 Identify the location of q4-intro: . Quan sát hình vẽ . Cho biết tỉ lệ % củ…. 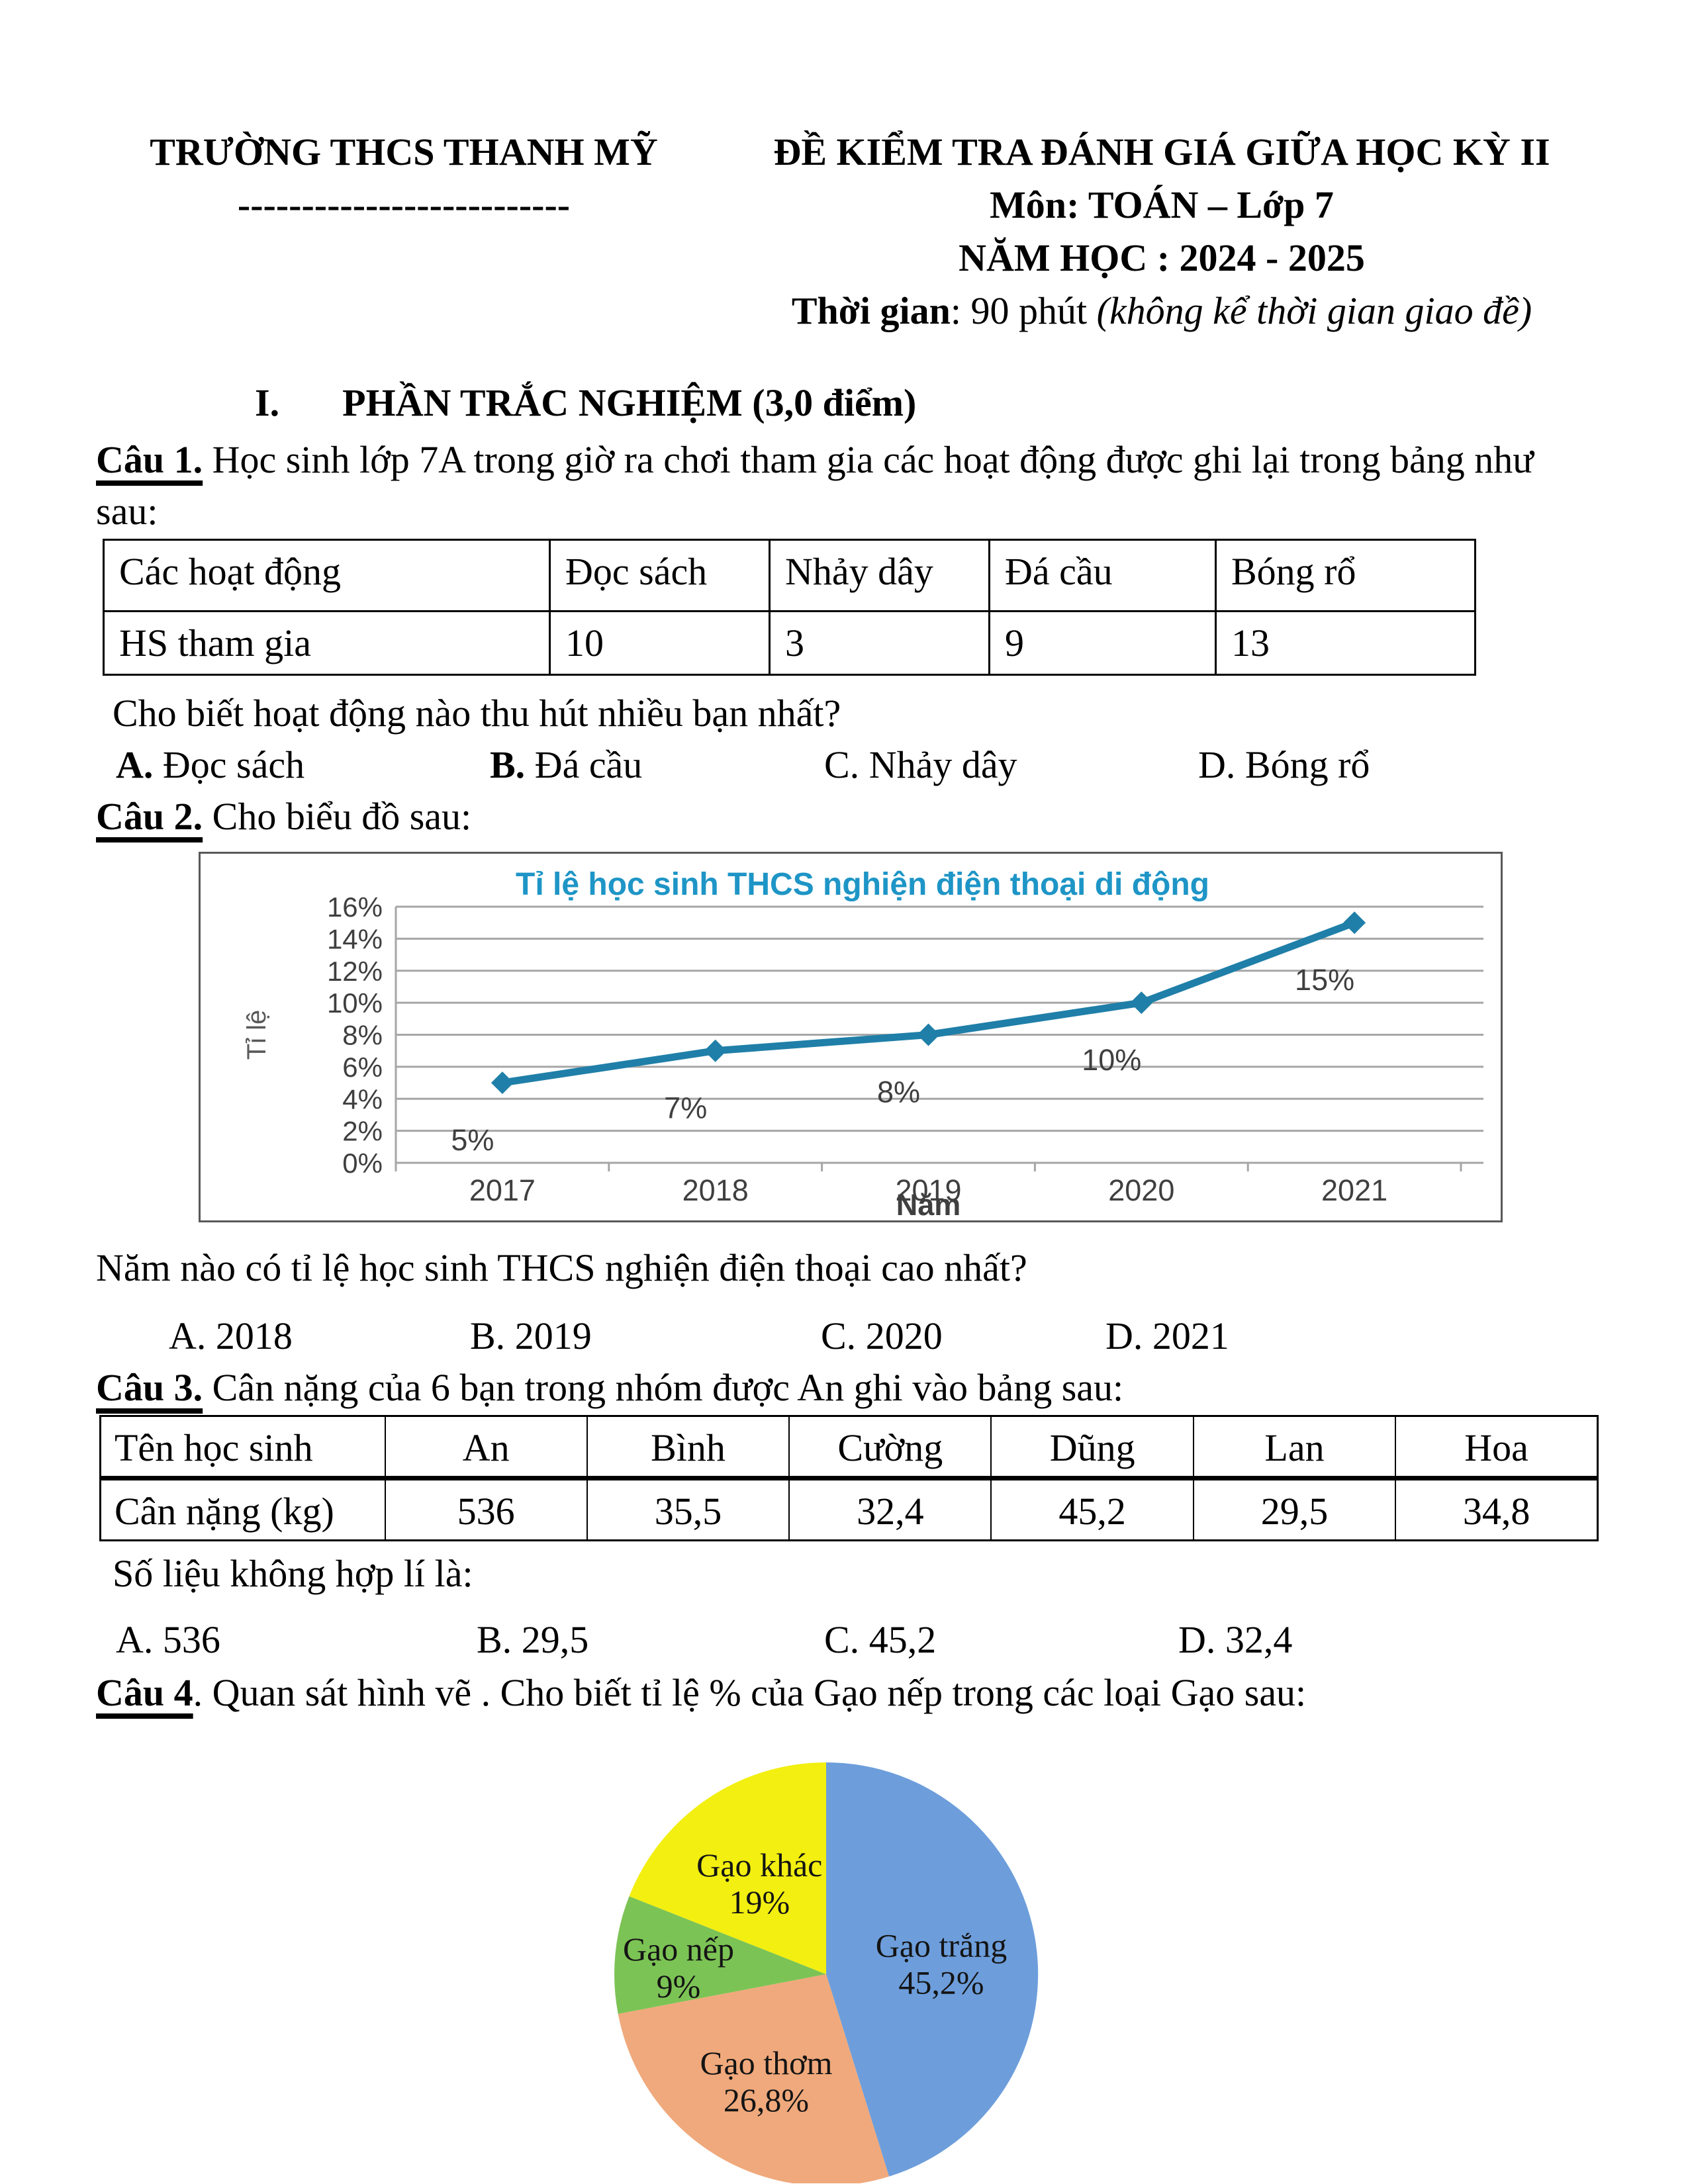
(750, 1693).